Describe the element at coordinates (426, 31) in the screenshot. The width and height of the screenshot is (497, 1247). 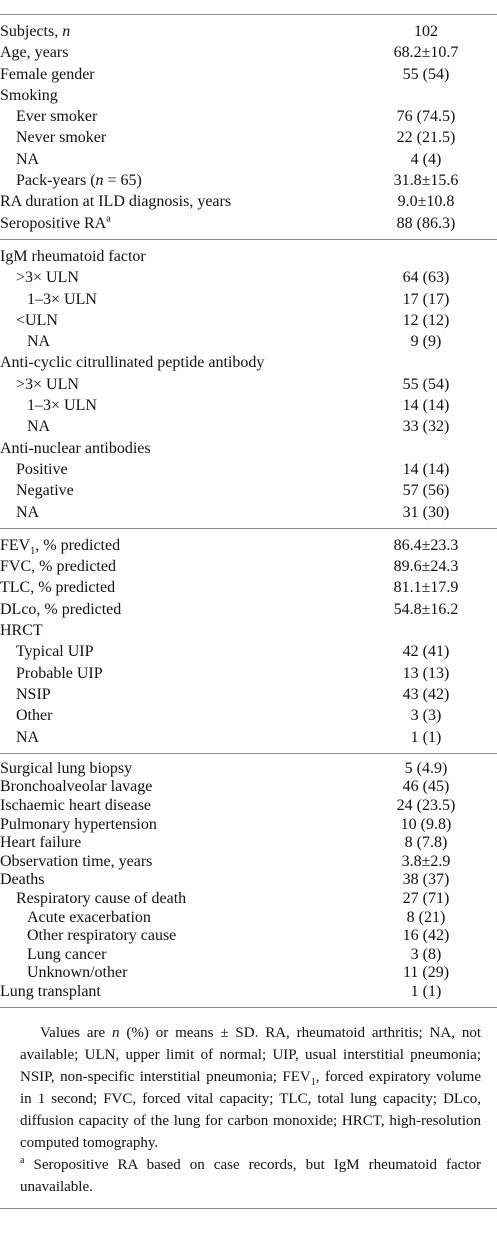
I see `row-value: 102` at that location.